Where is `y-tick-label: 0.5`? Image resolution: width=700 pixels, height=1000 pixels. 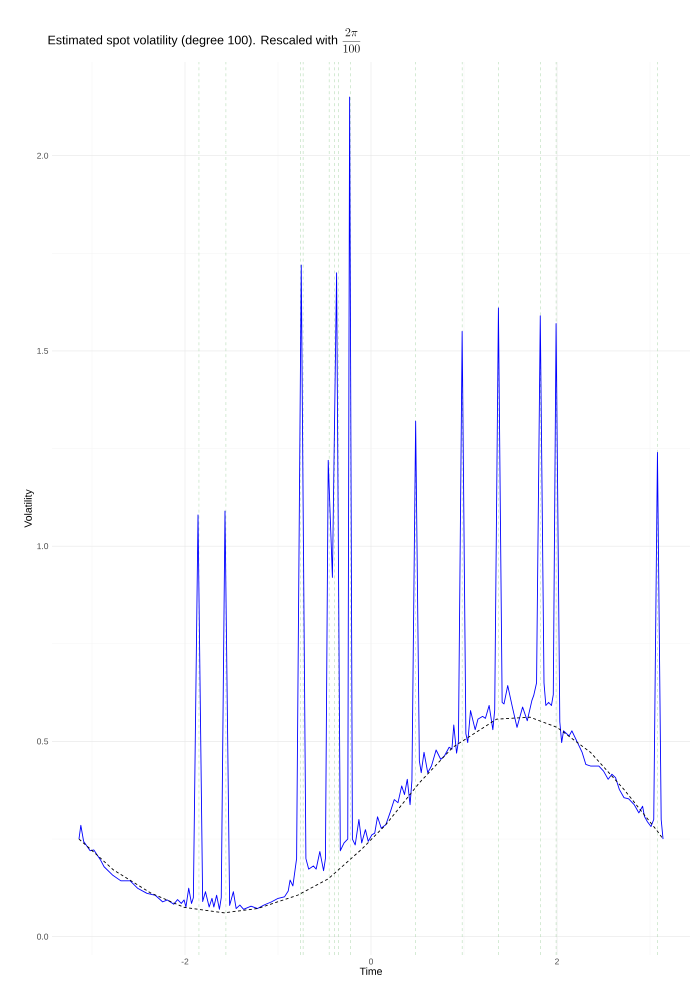 y-tick-label: 0.5 is located at coordinates (42, 741).